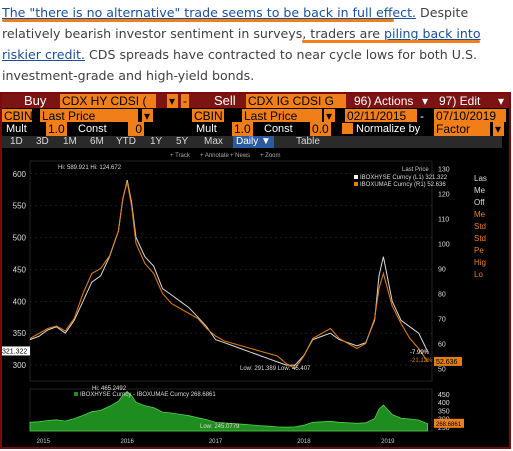 The height and width of the screenshot is (451, 513). I want to click on right-tick-label: 90, so click(442, 270).